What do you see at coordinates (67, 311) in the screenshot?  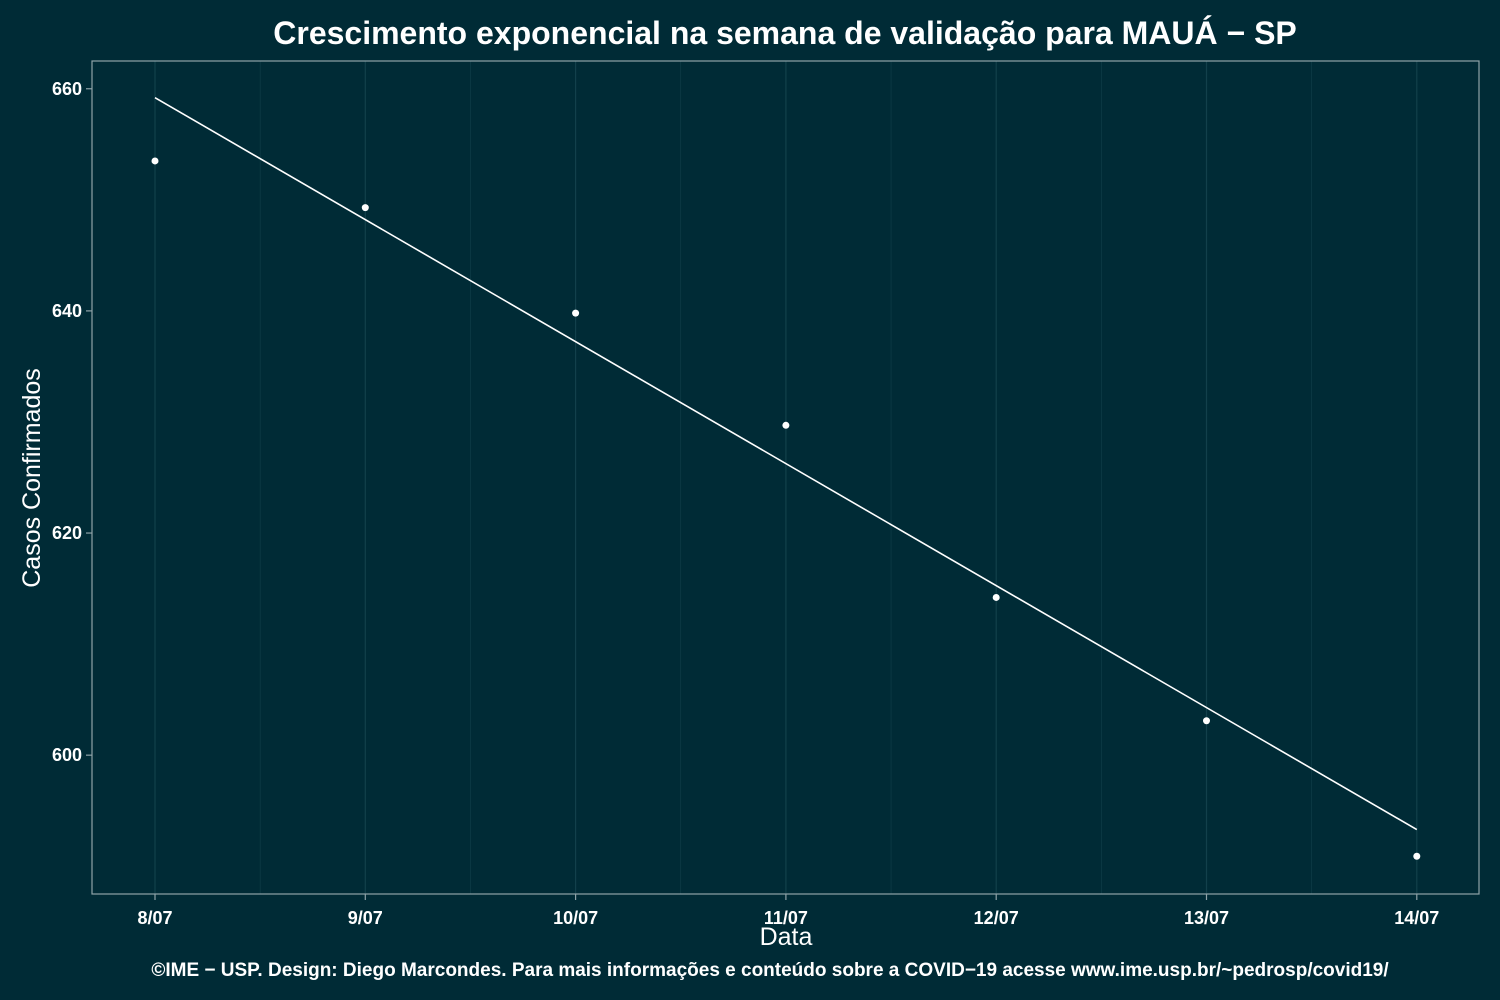 I see `y-tick-label: 640` at bounding box center [67, 311].